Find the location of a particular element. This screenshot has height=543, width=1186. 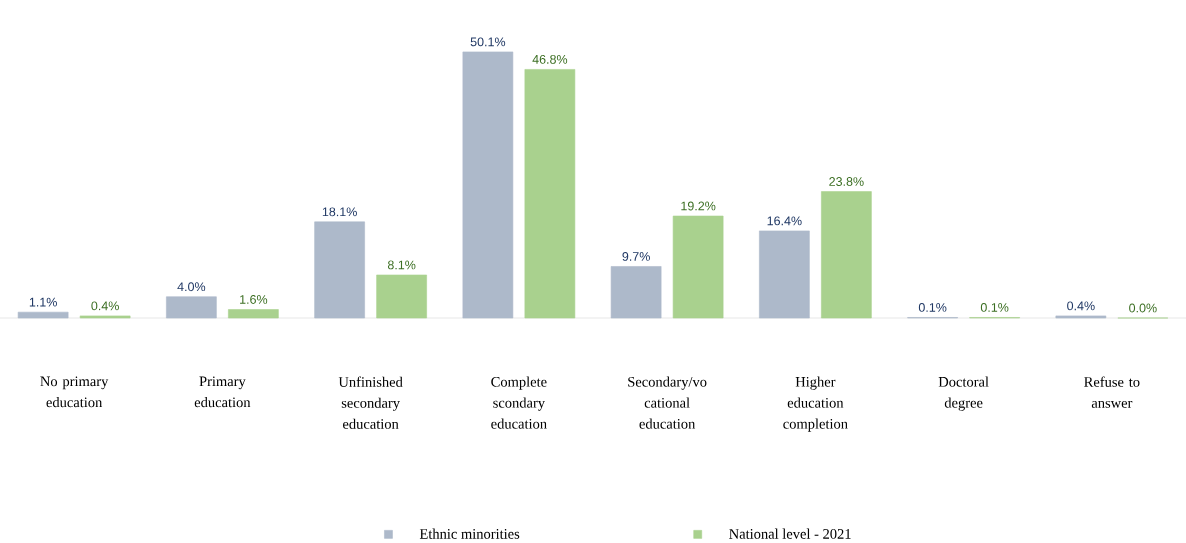

x-tick-label: Refuse to answer is located at coordinates (1112, 392).